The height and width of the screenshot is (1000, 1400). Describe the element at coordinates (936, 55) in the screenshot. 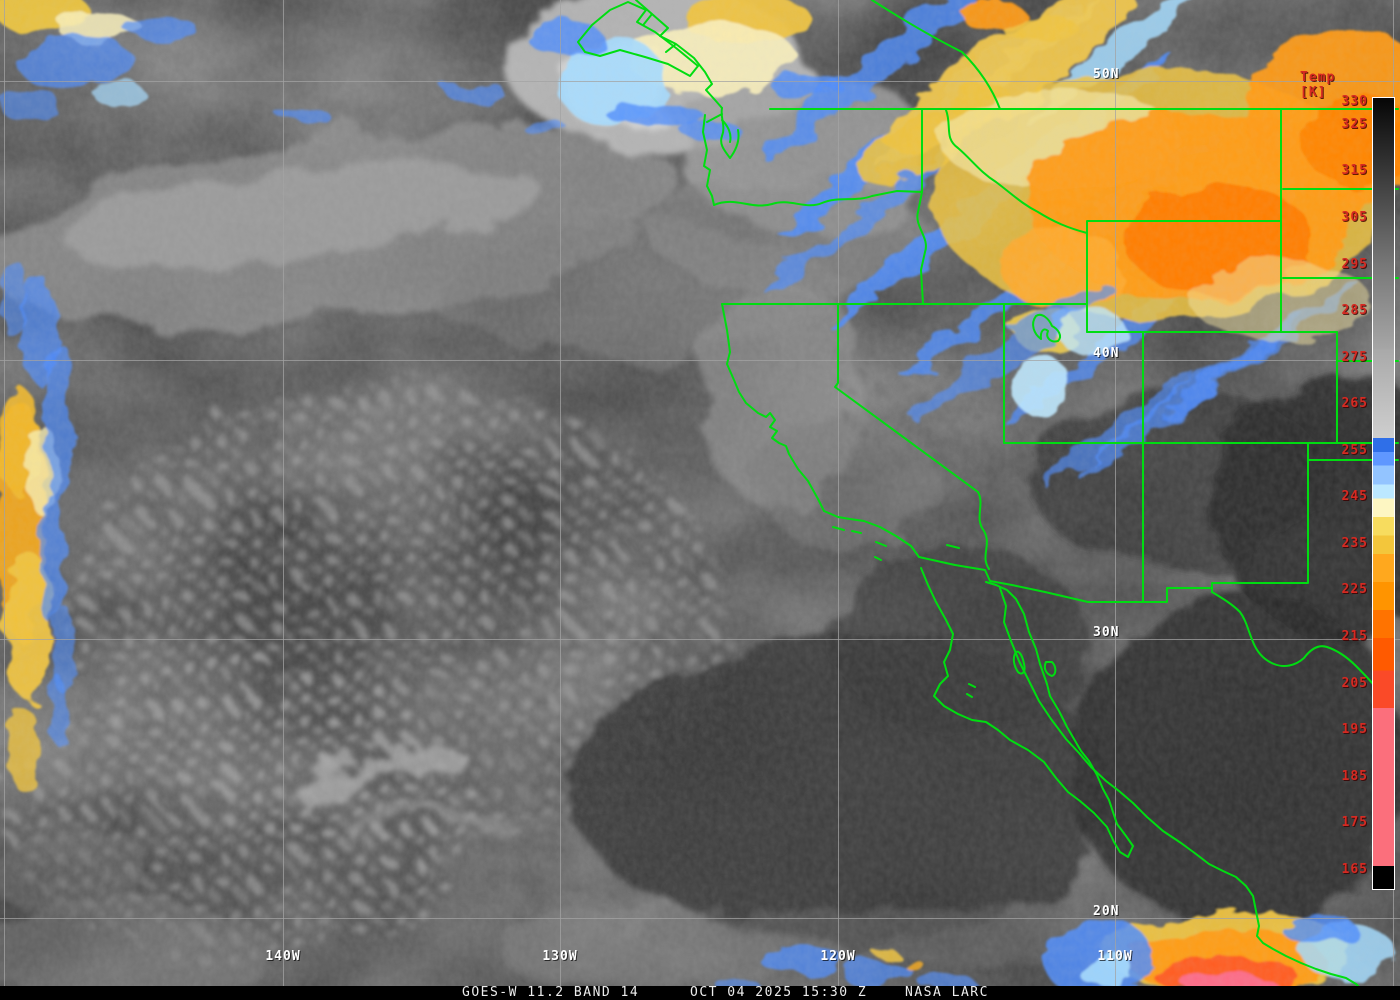

I see `bc-alberta-divide` at that location.